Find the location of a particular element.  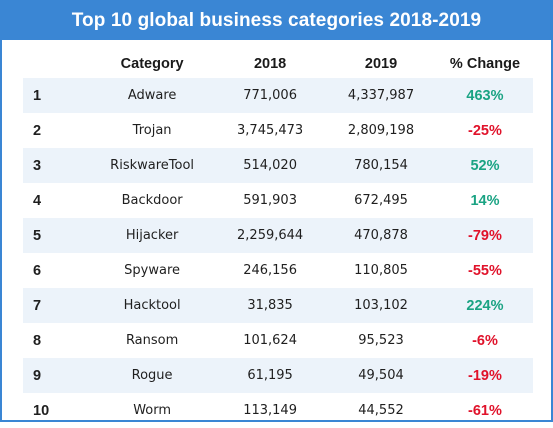

header-category: Category is located at coordinates (152, 64).